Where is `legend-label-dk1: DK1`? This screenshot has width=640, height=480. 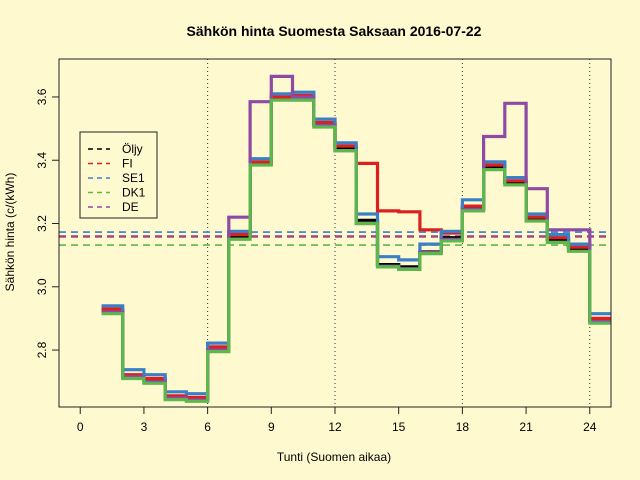
legend-label-dk1: DK1 is located at coordinates (134, 193).